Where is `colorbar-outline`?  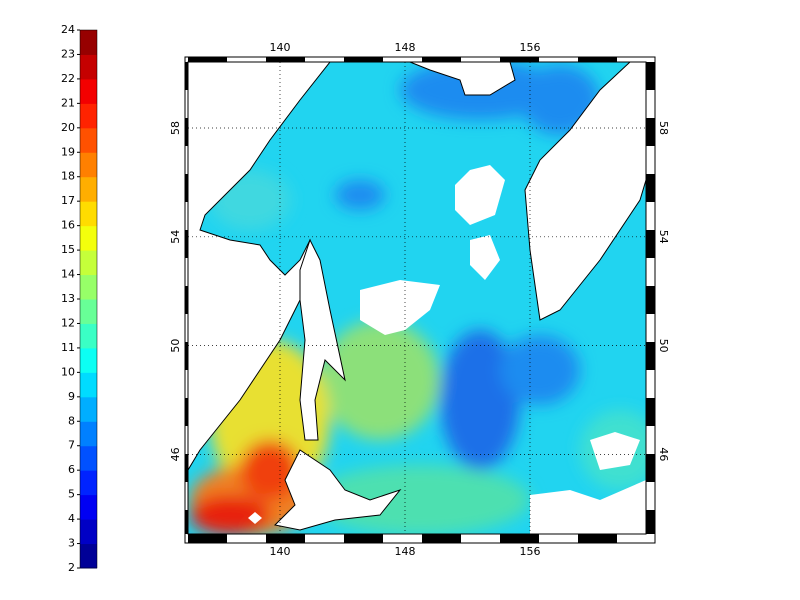 colorbar-outline is located at coordinates (88, 299).